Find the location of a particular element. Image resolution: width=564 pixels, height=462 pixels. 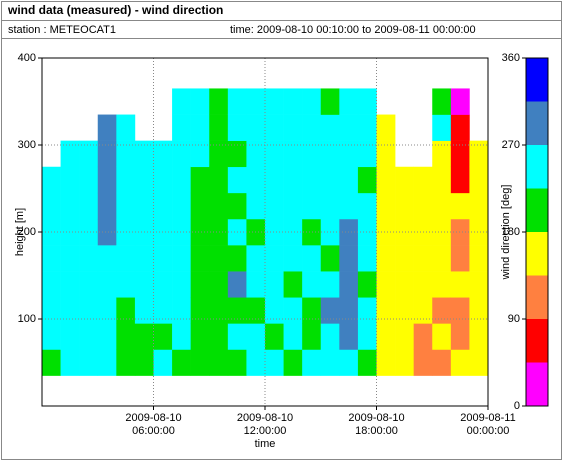

colorbar-tick-label: 180 is located at coordinates (511, 232).